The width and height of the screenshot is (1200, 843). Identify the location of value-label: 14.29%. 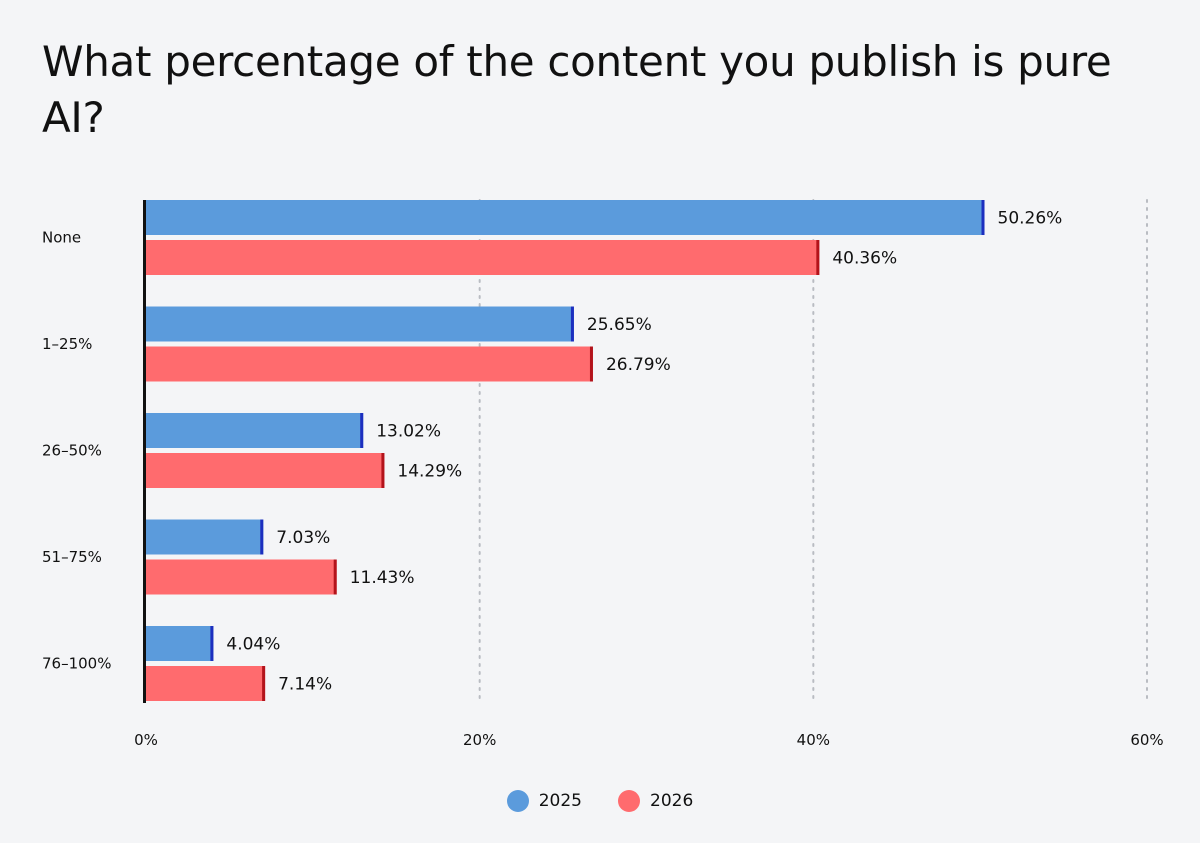
(429, 472).